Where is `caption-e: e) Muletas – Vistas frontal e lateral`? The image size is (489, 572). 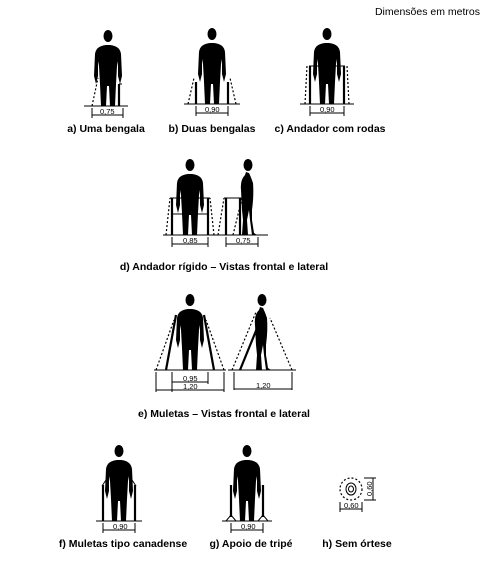 caption-e: e) Muletas – Vistas frontal e lateral is located at coordinates (224, 414).